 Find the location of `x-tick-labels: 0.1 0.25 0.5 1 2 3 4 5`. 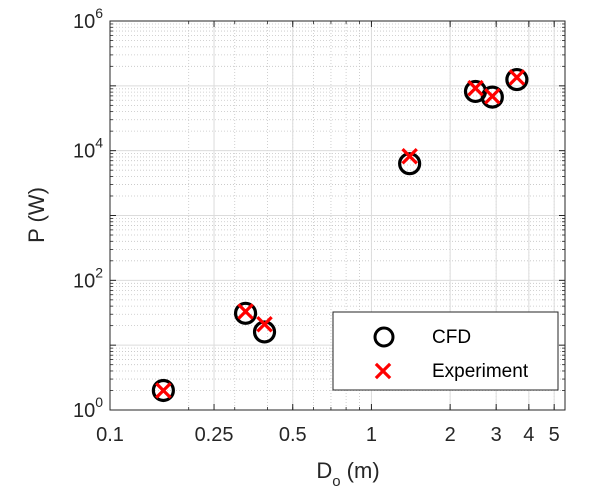

x-tick-labels: 0.1 0.25 0.5 1 2 3 4 5 is located at coordinates (328, 435).